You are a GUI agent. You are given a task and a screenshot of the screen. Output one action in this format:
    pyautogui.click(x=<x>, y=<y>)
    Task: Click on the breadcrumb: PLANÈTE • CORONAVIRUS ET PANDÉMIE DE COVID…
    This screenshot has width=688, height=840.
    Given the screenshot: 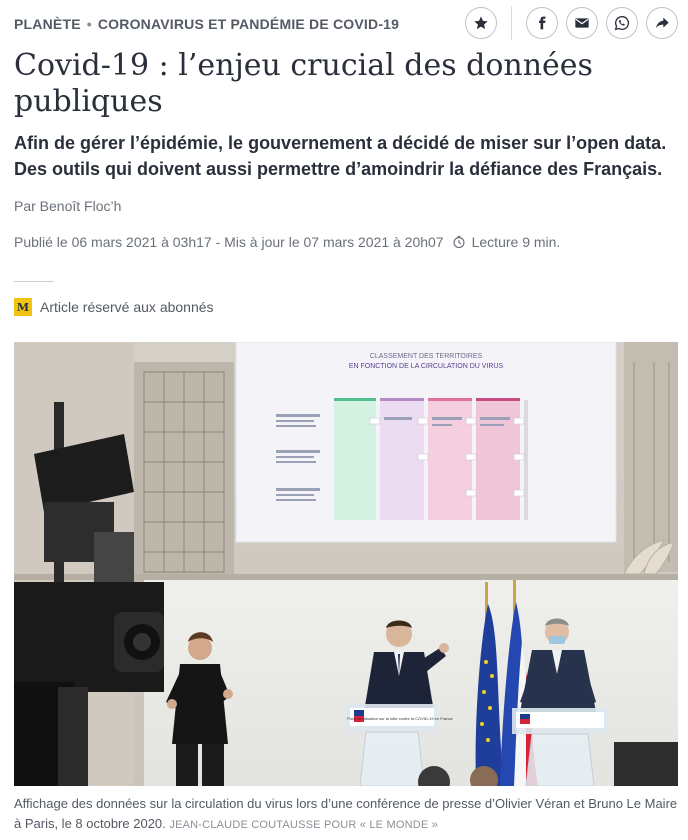 What is the action you would take?
    pyautogui.click(x=206, y=24)
    